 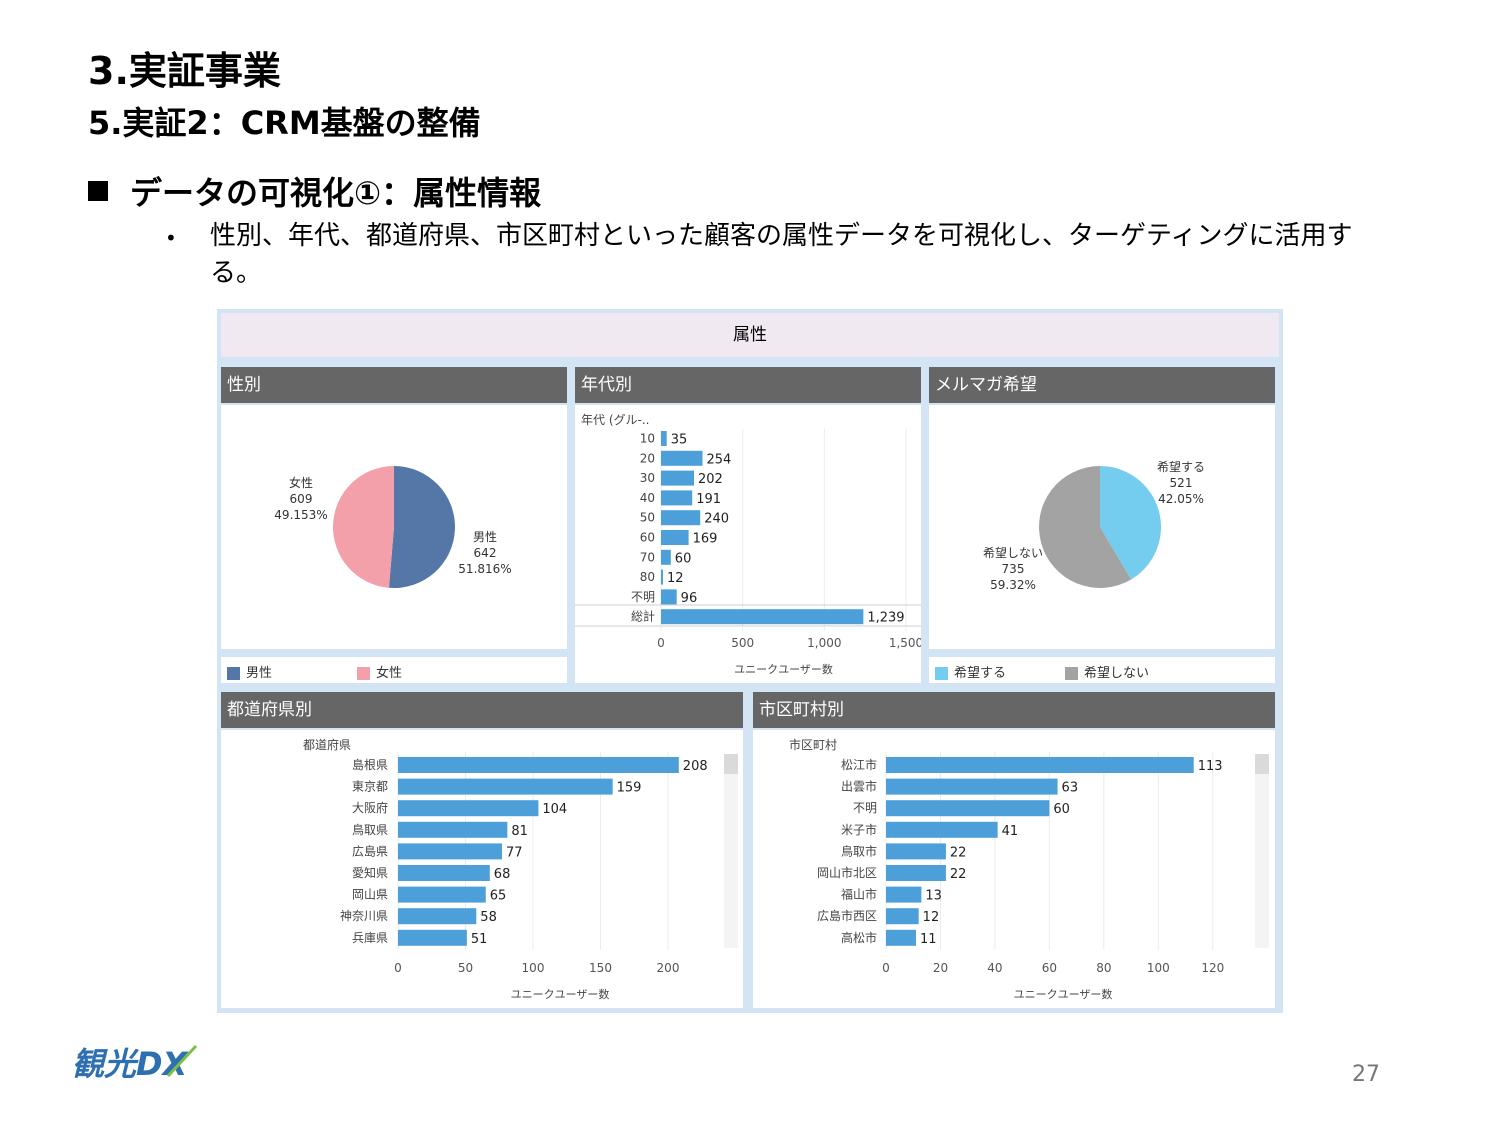 I want to click on bar-value-label: 41, so click(x=1010, y=831).